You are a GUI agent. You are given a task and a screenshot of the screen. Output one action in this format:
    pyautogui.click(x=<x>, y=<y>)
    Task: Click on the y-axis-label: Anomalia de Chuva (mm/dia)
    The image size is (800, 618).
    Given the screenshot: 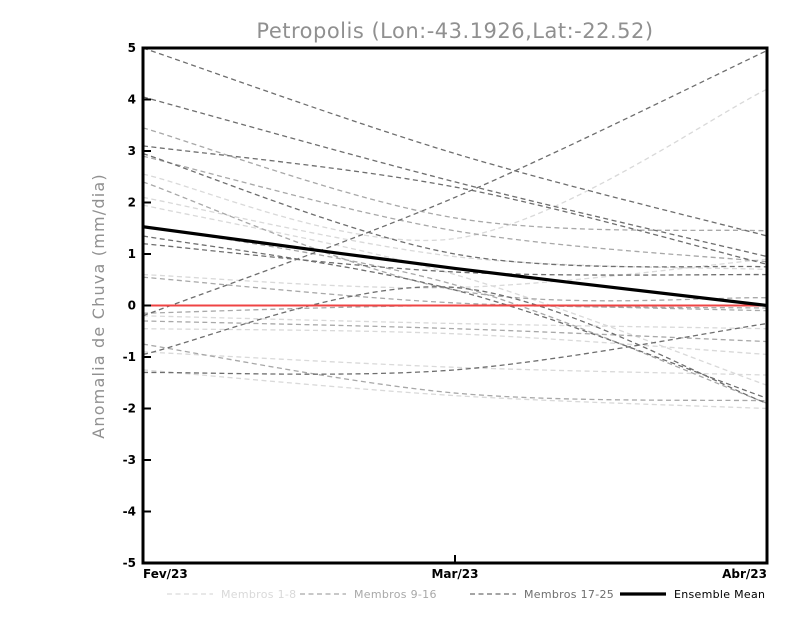 What is the action you would take?
    pyautogui.click(x=98, y=306)
    